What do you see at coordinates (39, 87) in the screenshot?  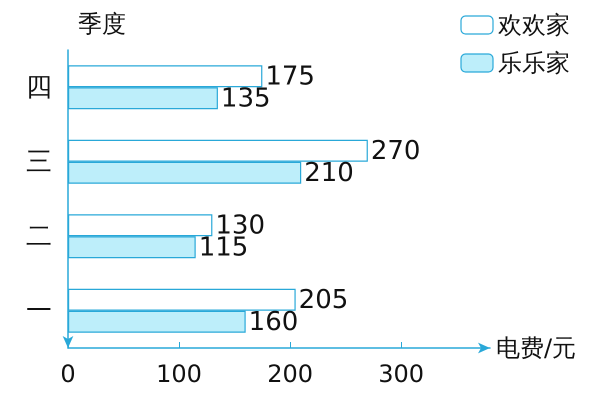 I see `y-tick-label: 四` at bounding box center [39, 87].